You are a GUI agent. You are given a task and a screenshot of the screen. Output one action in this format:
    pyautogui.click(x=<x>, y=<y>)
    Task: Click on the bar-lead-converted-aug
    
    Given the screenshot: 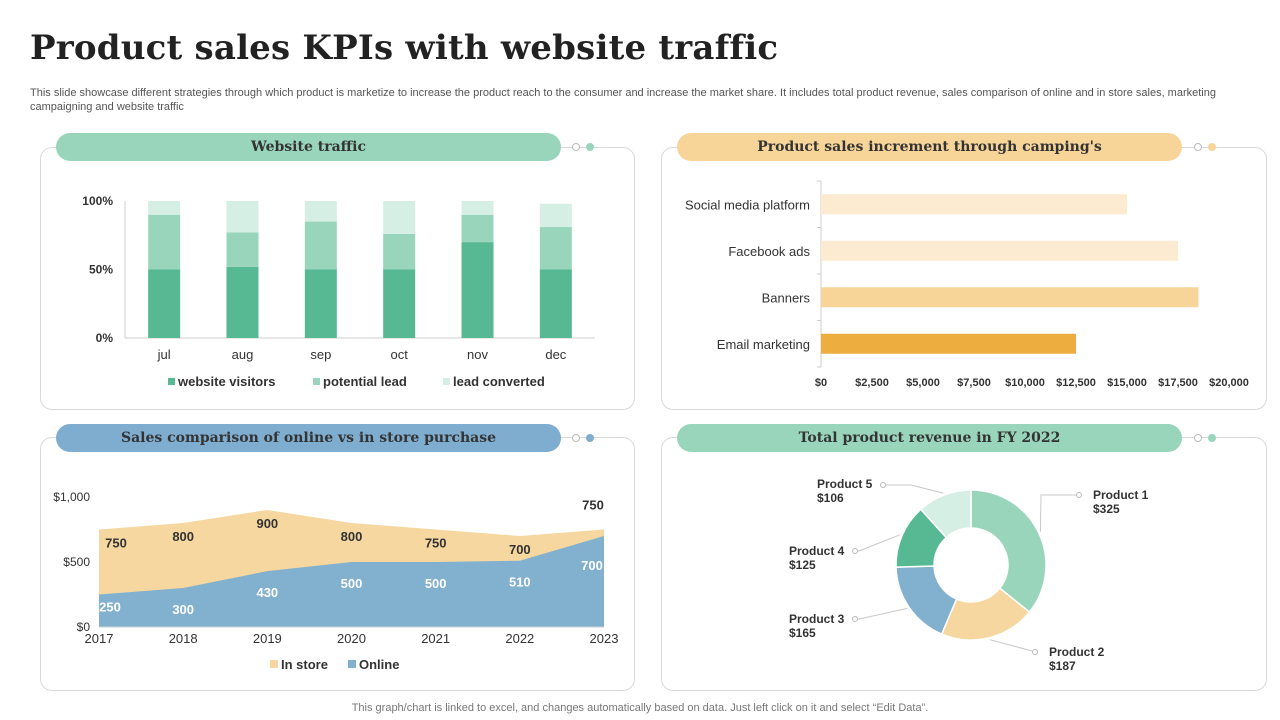 What is the action you would take?
    pyautogui.click(x=242, y=217)
    